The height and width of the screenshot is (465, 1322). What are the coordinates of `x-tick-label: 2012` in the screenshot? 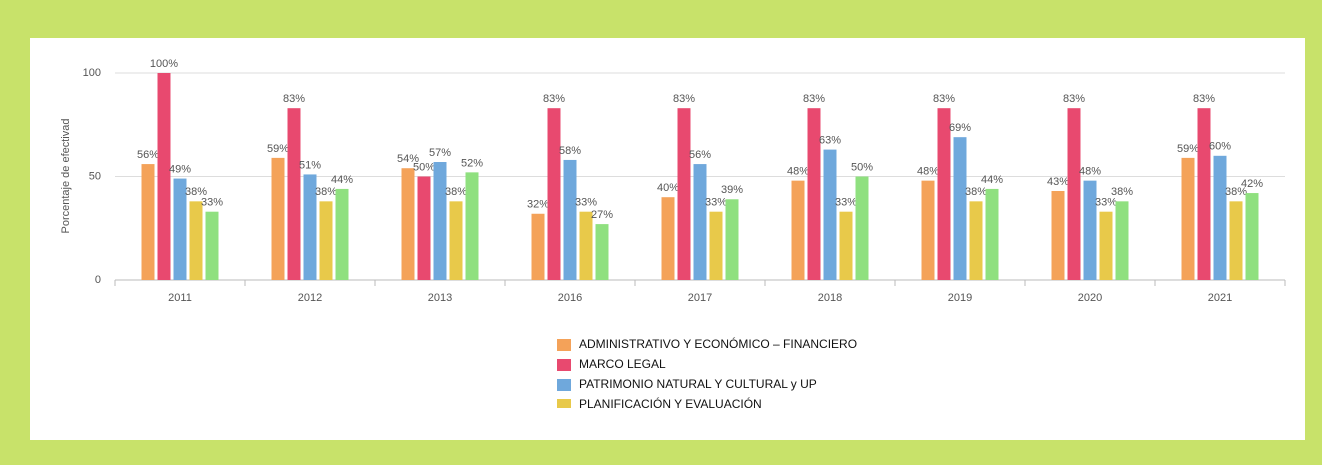 It's located at (310, 298).